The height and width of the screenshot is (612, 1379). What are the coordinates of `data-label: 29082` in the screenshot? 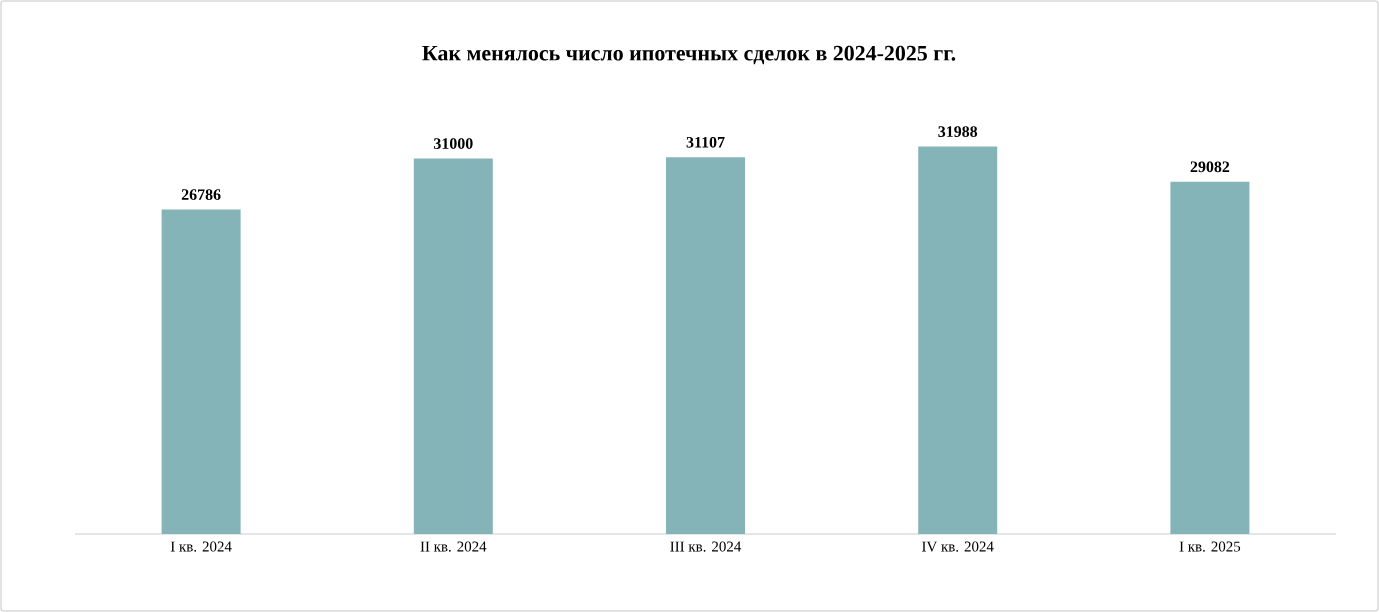 It's located at (1210, 167).